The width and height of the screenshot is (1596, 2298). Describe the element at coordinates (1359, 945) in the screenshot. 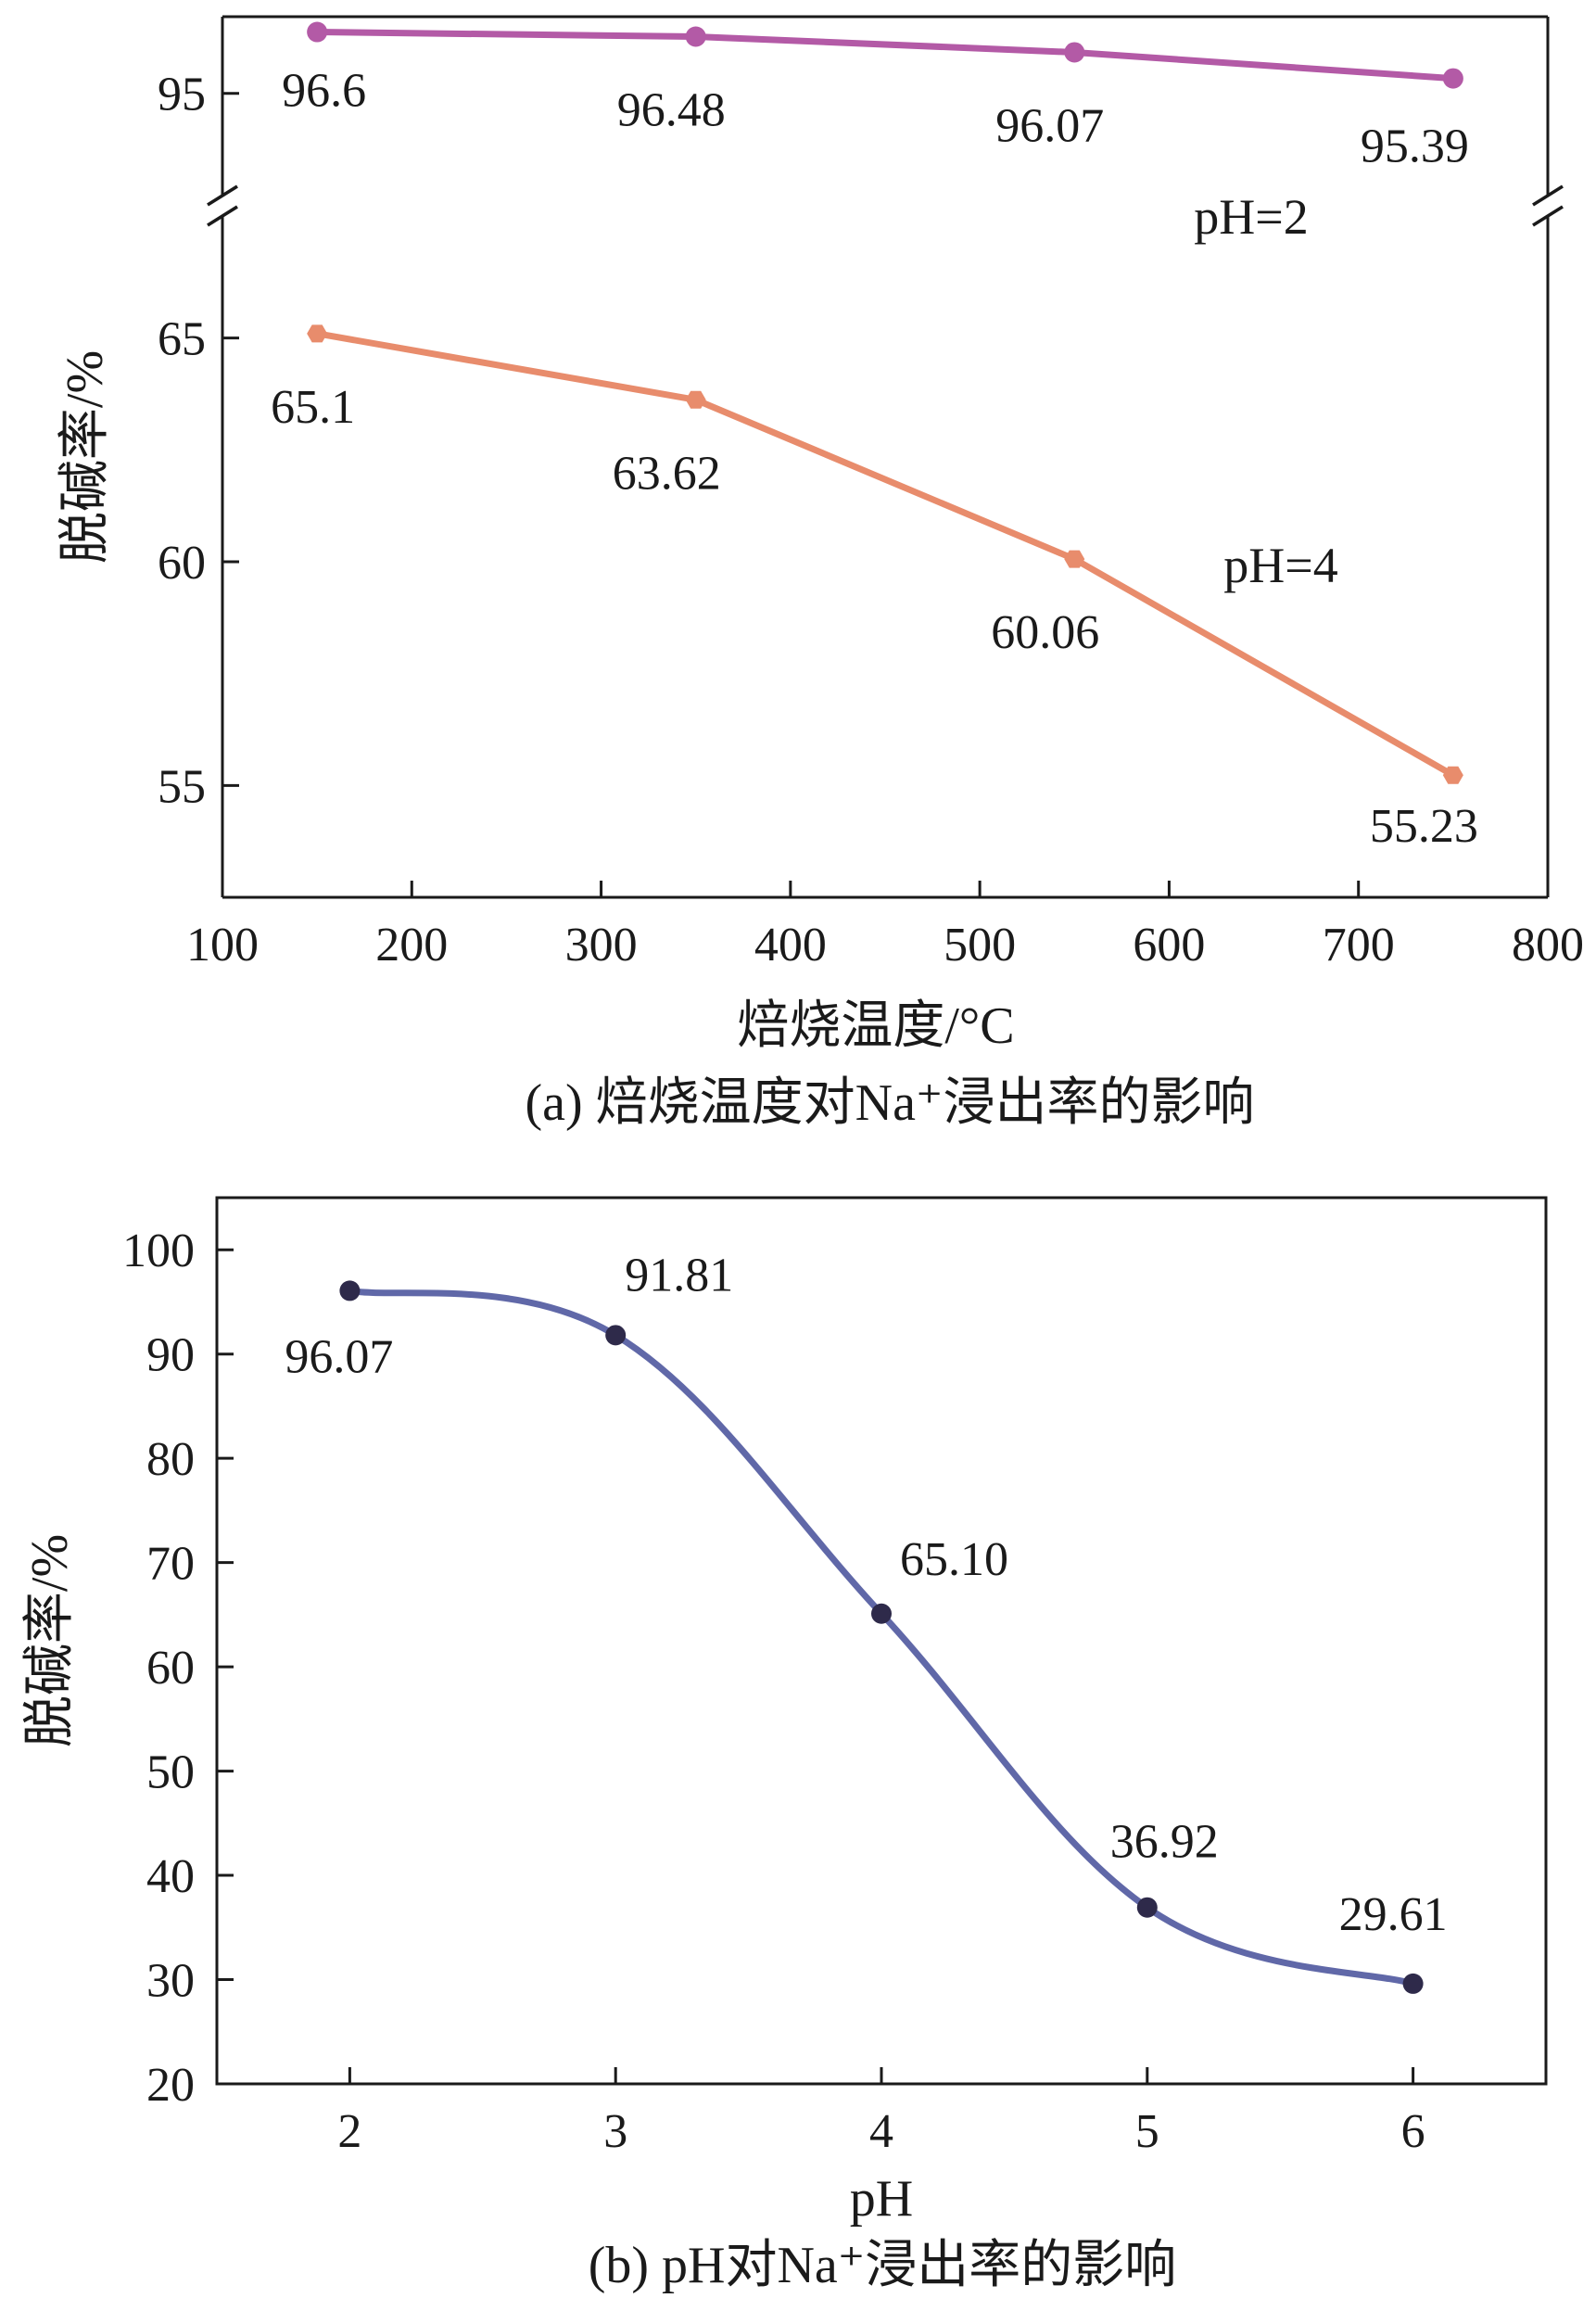

I see `chart-a-x-tick-label: 700` at that location.